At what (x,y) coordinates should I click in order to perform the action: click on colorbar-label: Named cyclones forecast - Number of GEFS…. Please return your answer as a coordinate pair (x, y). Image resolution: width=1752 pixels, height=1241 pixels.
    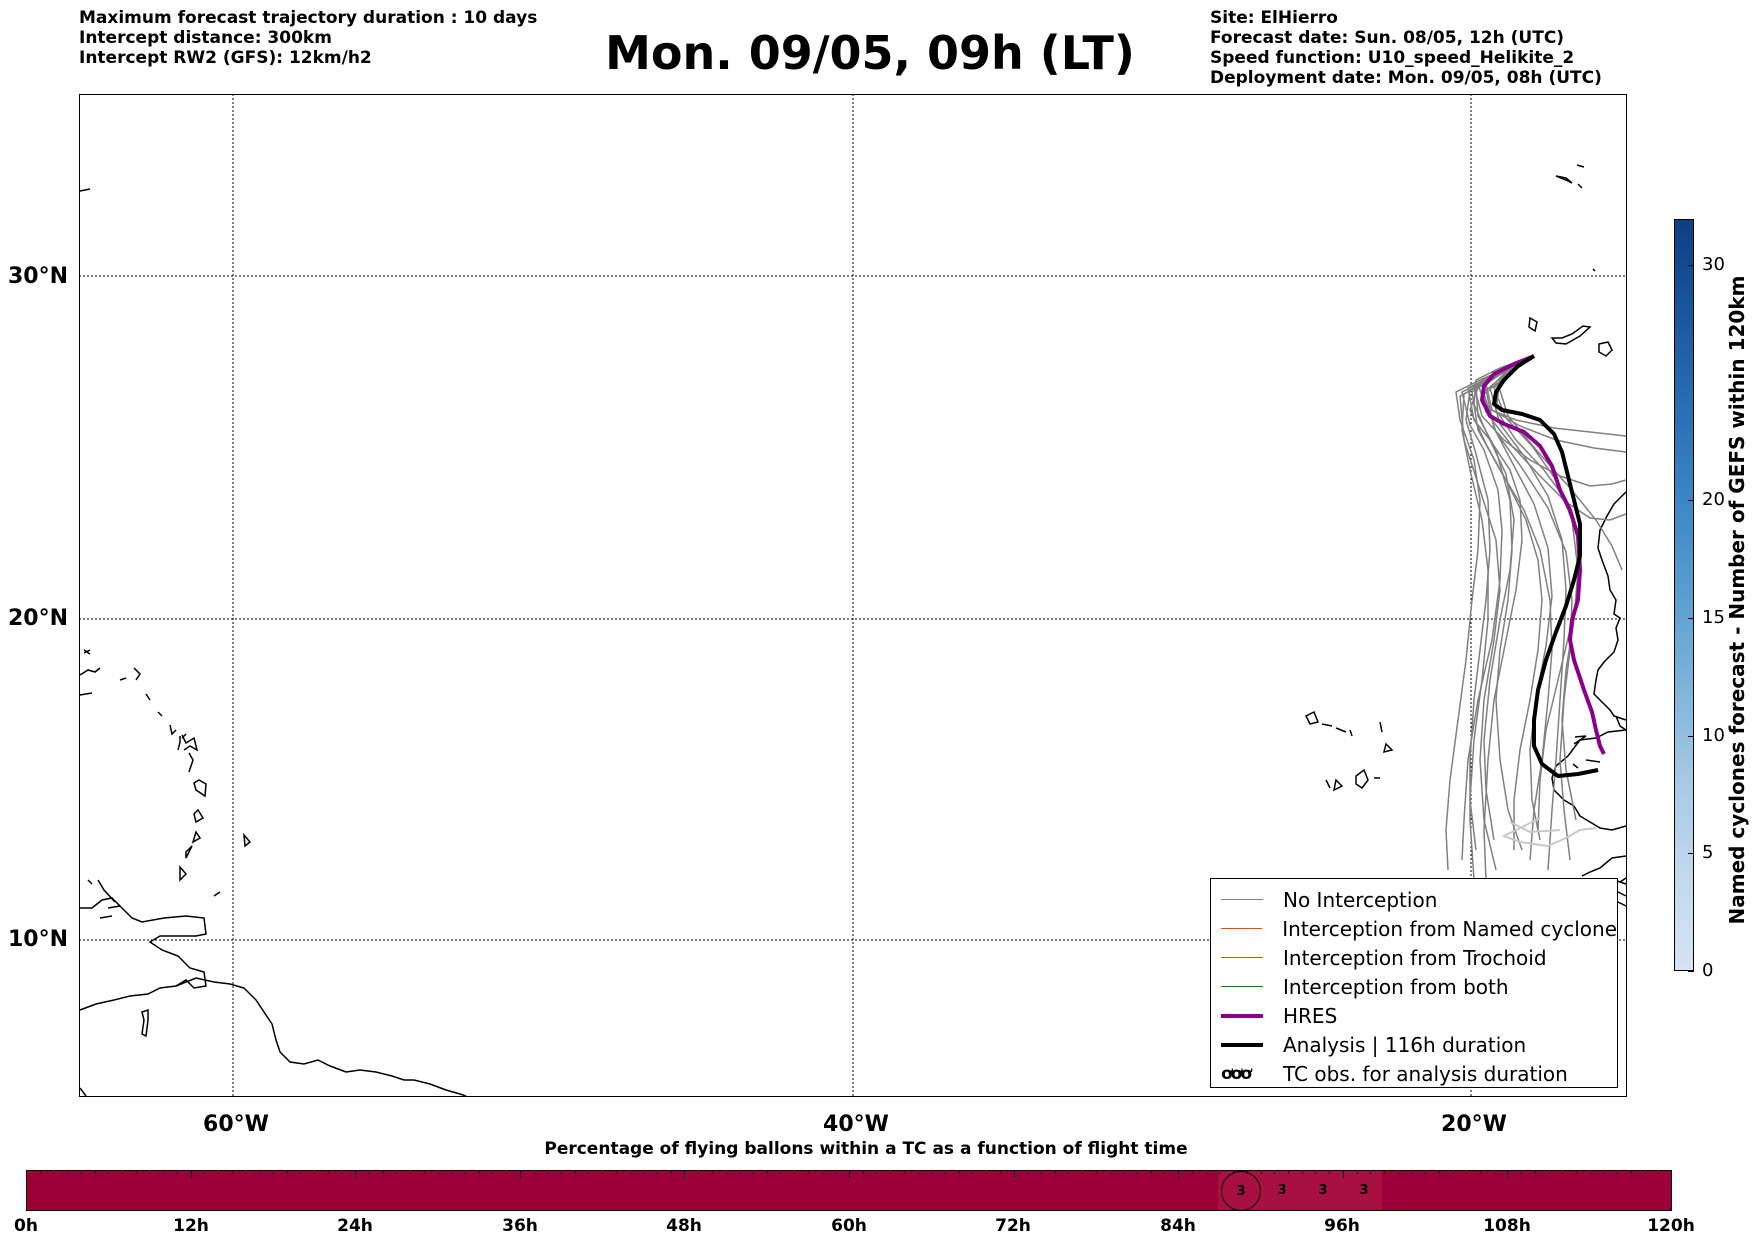
    Looking at the image, I should click on (1737, 600).